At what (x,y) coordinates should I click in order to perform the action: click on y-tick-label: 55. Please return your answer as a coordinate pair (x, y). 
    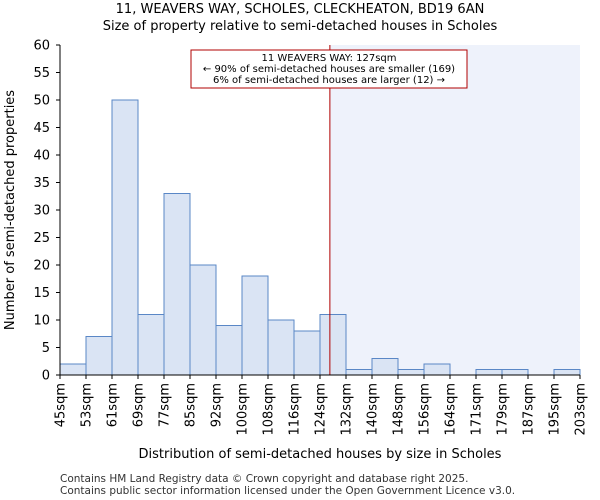
    Looking at the image, I should click on (41, 73).